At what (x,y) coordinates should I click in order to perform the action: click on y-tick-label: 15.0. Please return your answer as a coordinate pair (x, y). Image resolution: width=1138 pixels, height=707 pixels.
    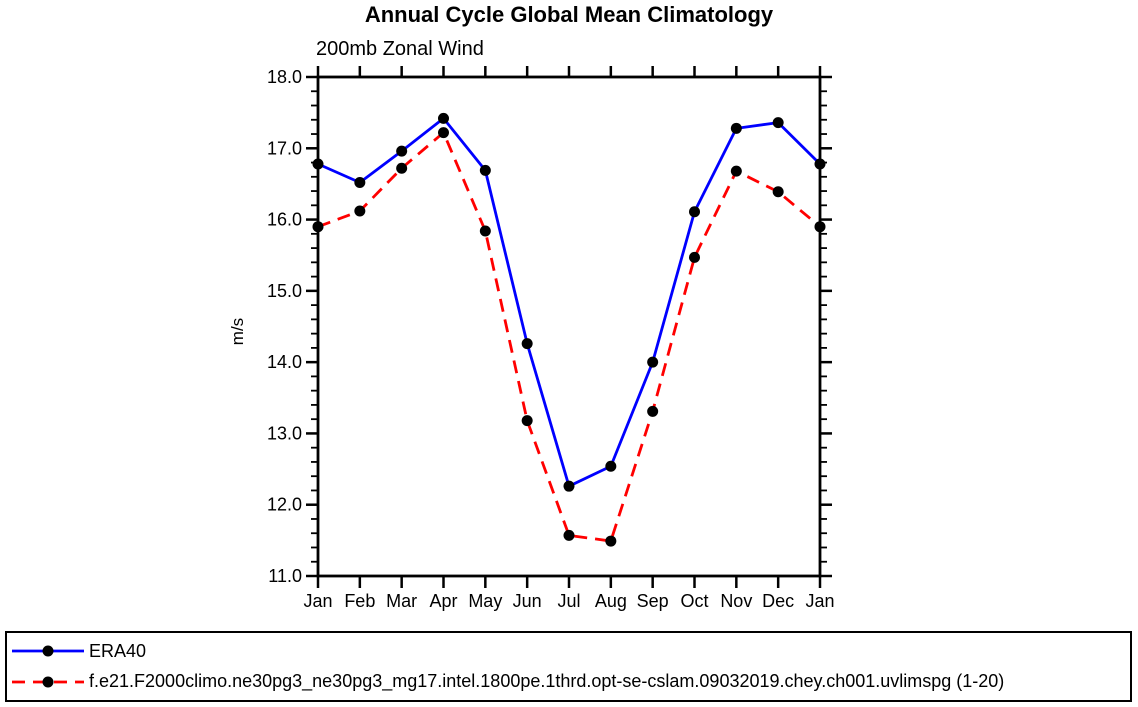
    Looking at the image, I should click on (284, 291).